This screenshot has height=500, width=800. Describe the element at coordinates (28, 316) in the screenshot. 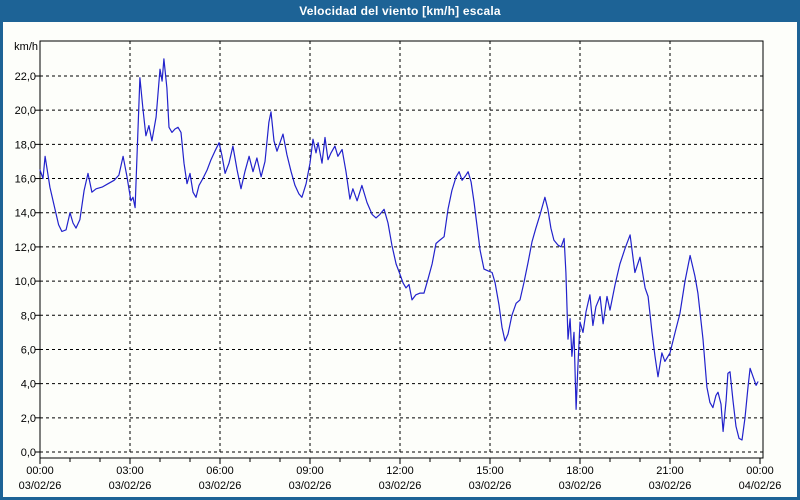

I see `y-tick-label: 8,0` at that location.